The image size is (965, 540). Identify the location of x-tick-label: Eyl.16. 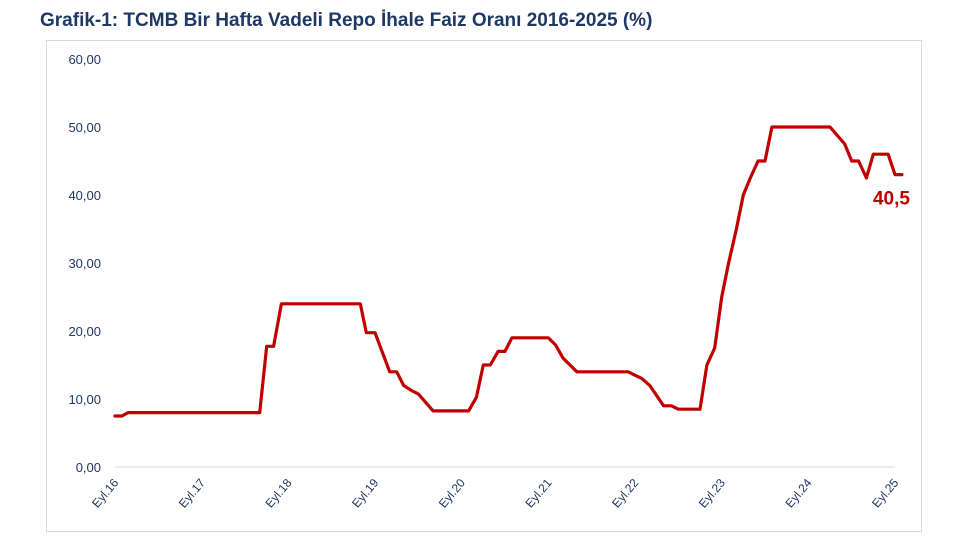
(105, 493).